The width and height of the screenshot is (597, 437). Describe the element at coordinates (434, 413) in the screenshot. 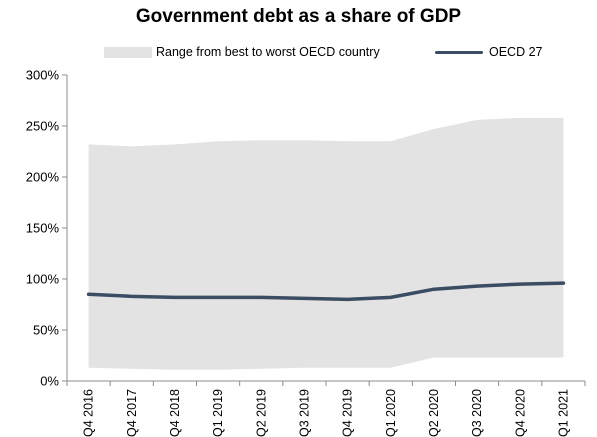

I see `x-tick-label: Q2 2020` at that location.